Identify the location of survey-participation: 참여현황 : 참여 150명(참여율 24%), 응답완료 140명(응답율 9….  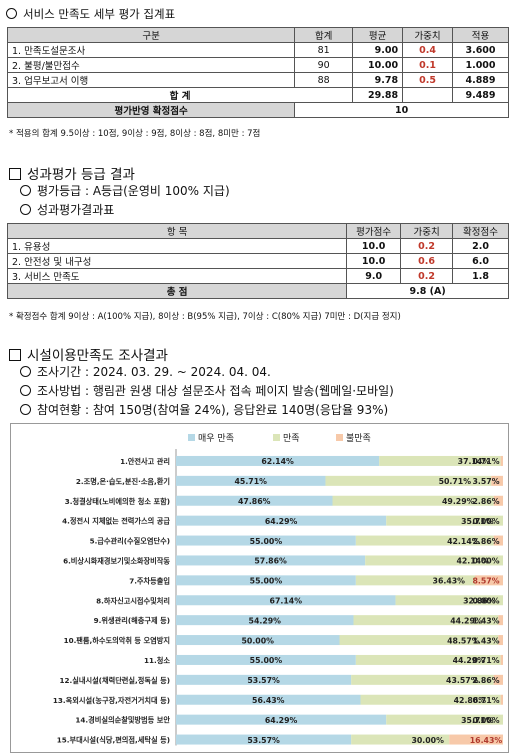
(213, 410).